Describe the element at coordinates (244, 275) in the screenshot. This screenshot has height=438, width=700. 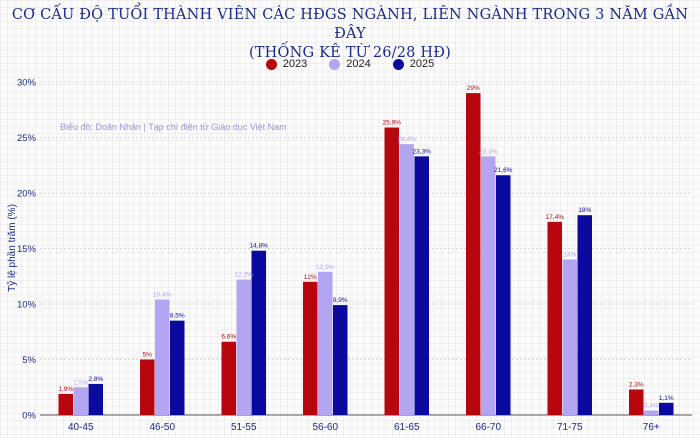
I see `value-label-2024-51-55: 12,2%` at that location.